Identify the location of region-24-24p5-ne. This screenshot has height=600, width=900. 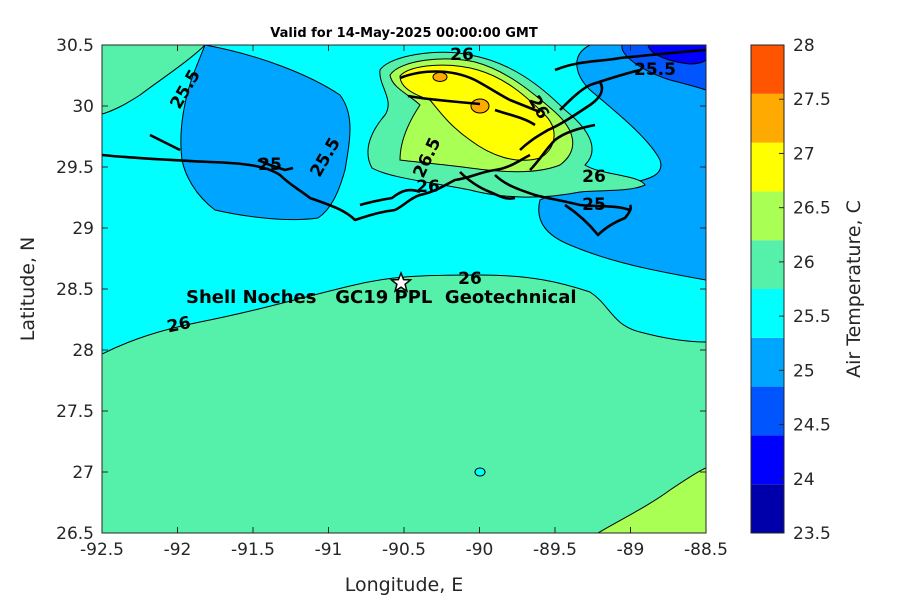
(676, 55).